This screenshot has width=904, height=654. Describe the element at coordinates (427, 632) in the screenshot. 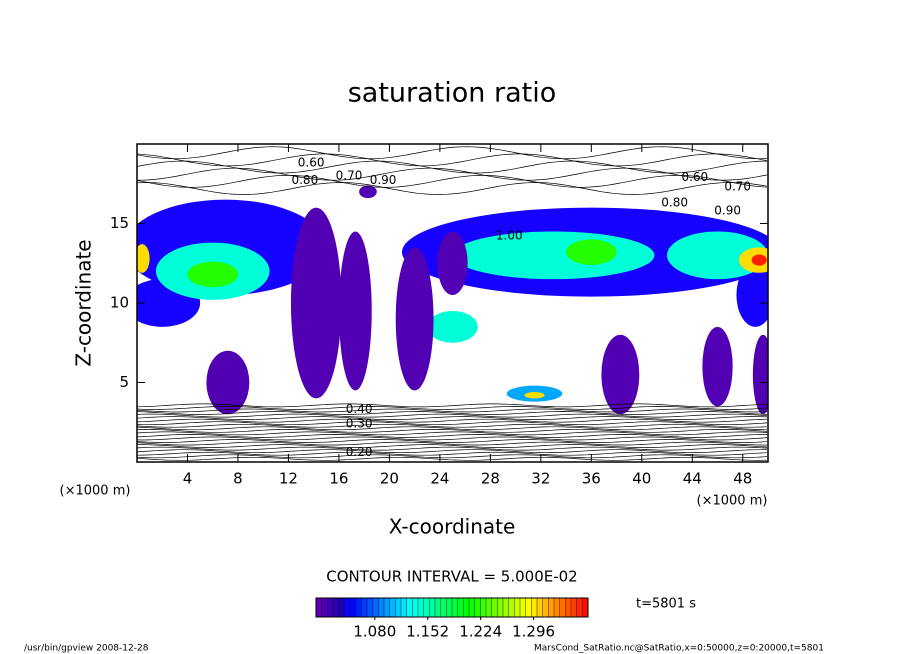

I see `colorbar-tick-label: 1.152` at that location.